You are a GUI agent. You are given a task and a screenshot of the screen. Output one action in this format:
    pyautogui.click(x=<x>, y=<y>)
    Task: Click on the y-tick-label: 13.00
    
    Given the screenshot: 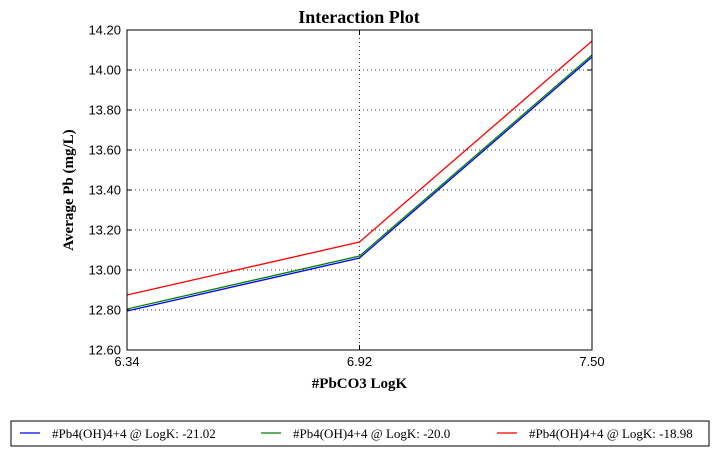 What is the action you would take?
    pyautogui.click(x=104, y=270)
    